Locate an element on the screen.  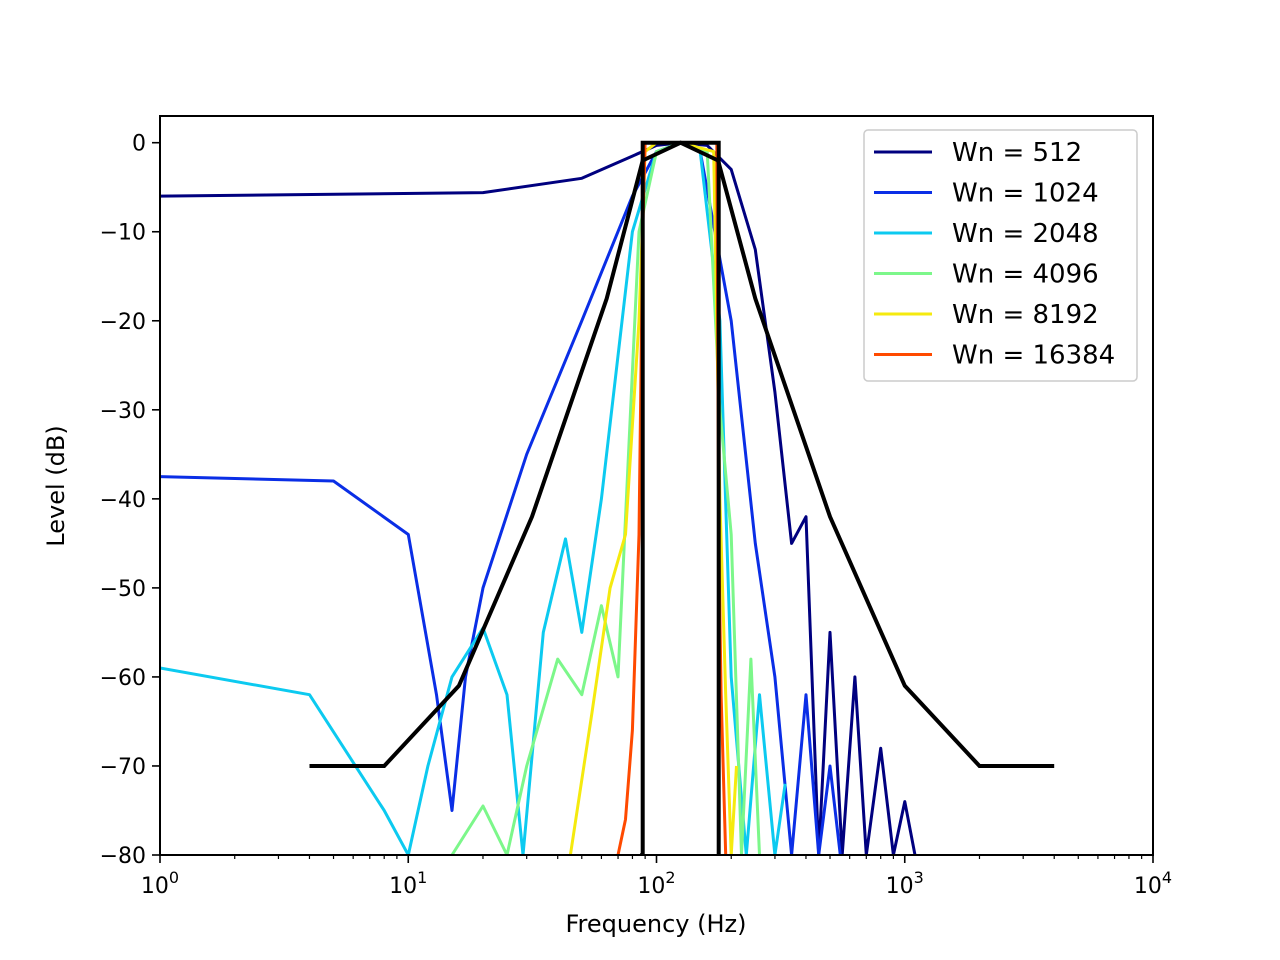
legend-label-wn-4096: Wn = 4096 is located at coordinates (1025, 275).